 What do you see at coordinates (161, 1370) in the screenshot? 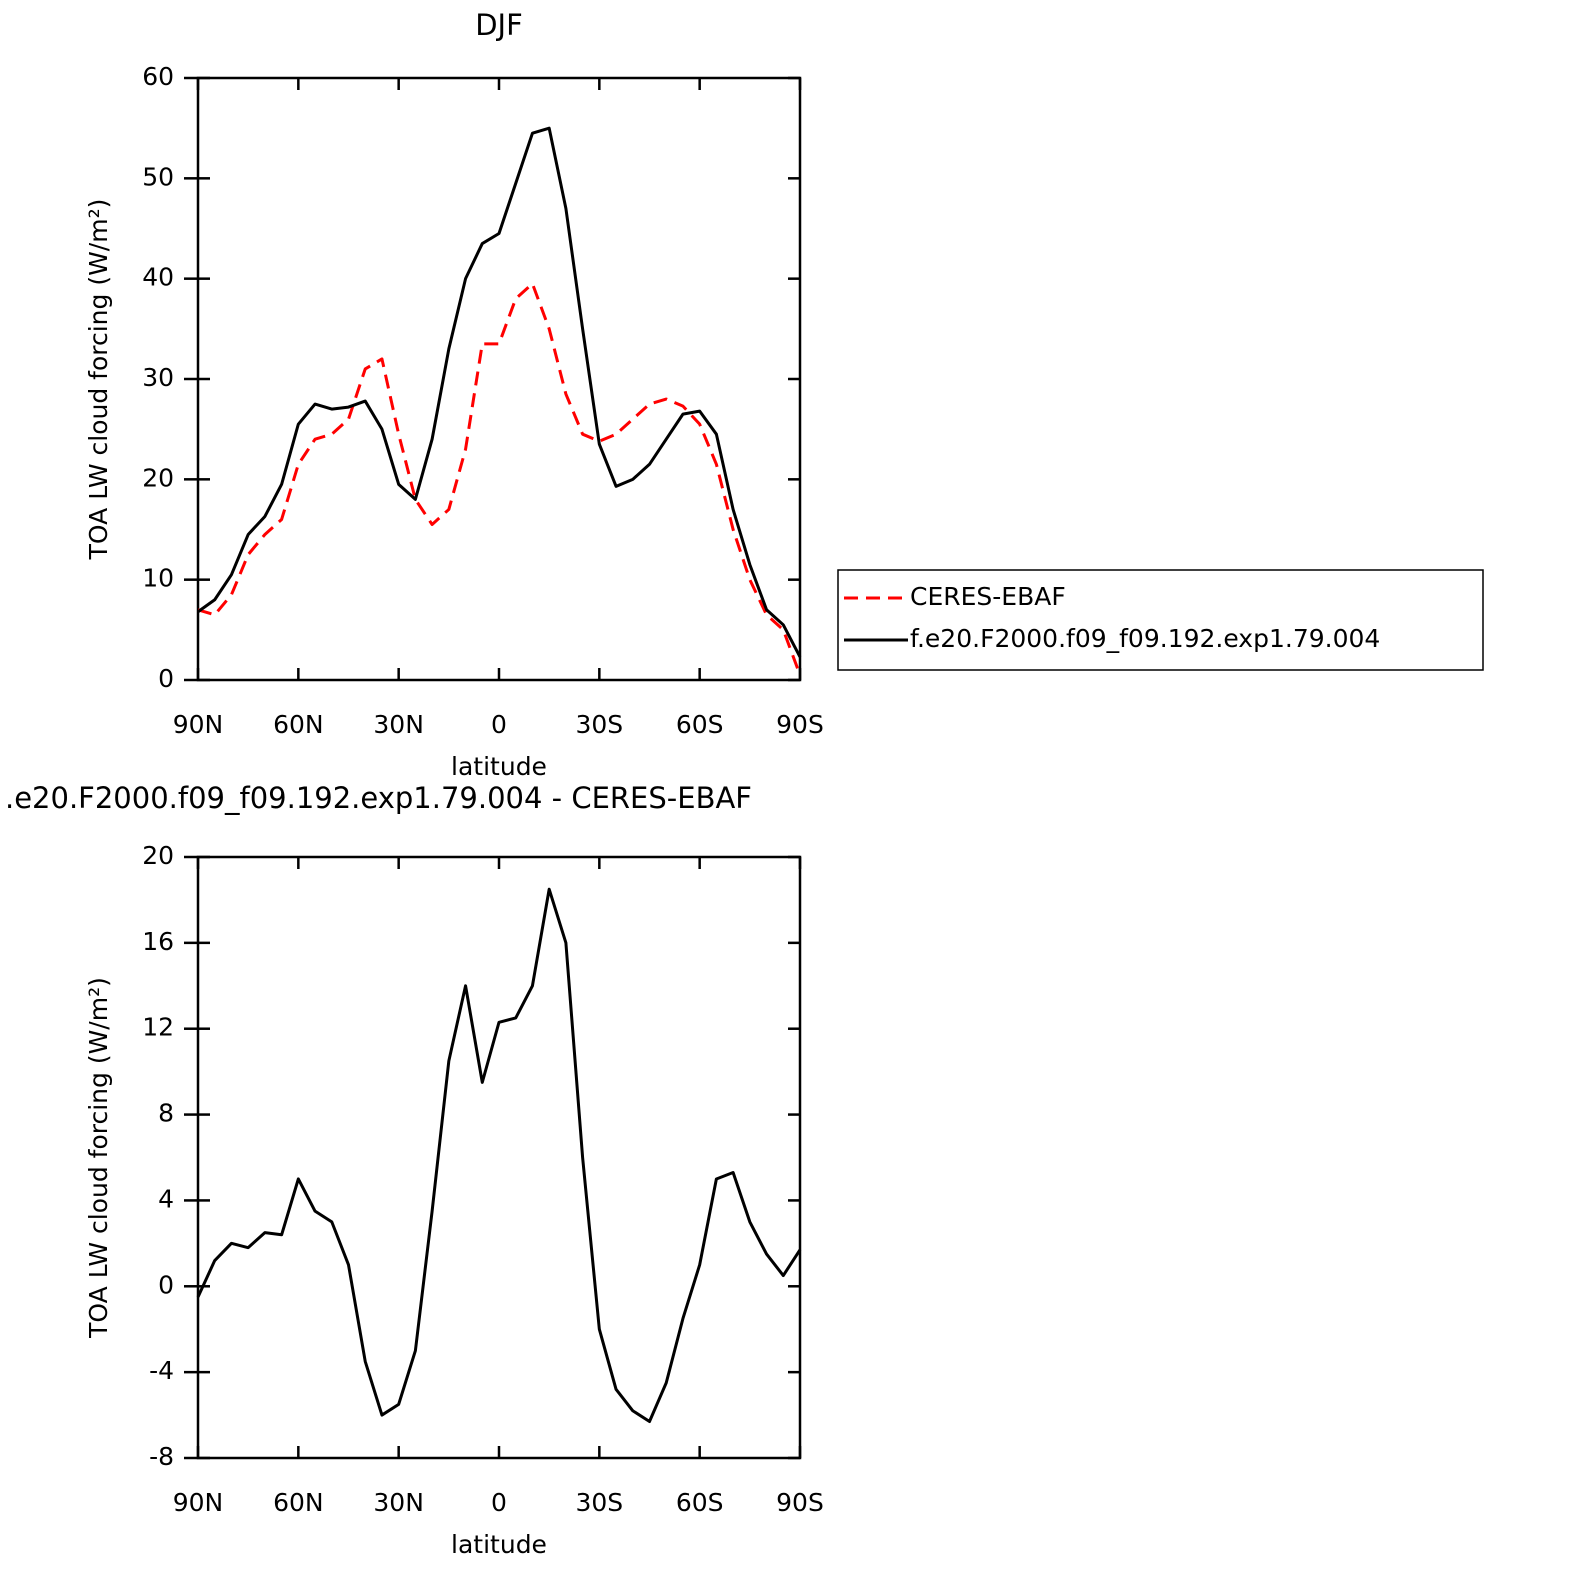
I see `y-tick-label: -4` at bounding box center [161, 1370].